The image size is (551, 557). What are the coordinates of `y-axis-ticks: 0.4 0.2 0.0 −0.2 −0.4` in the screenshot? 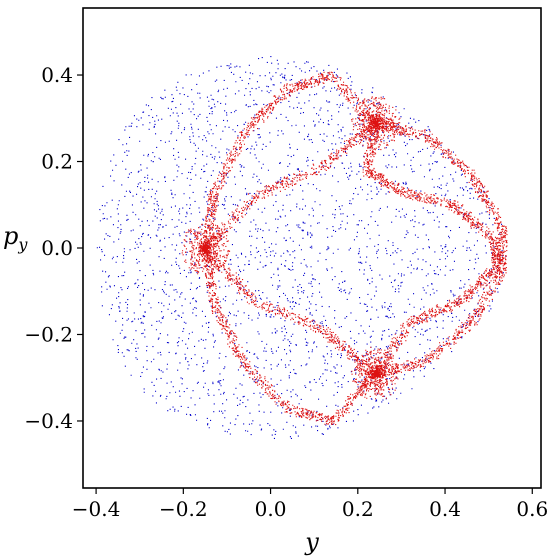 It's located at (53, 248).